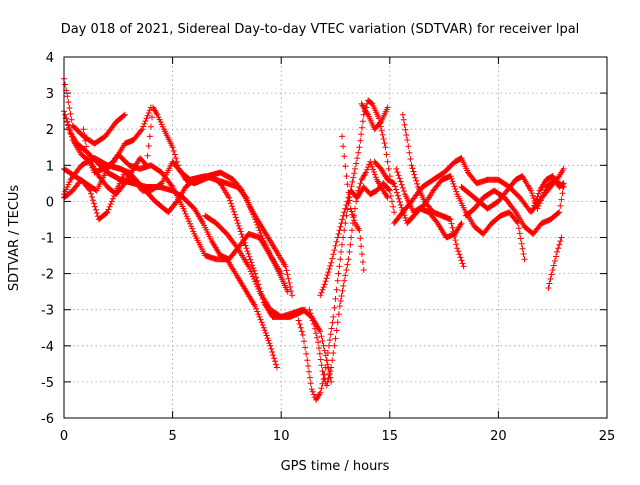  What do you see at coordinates (47, 239) in the screenshot?
I see `y-tick-label: -1` at bounding box center [47, 239].